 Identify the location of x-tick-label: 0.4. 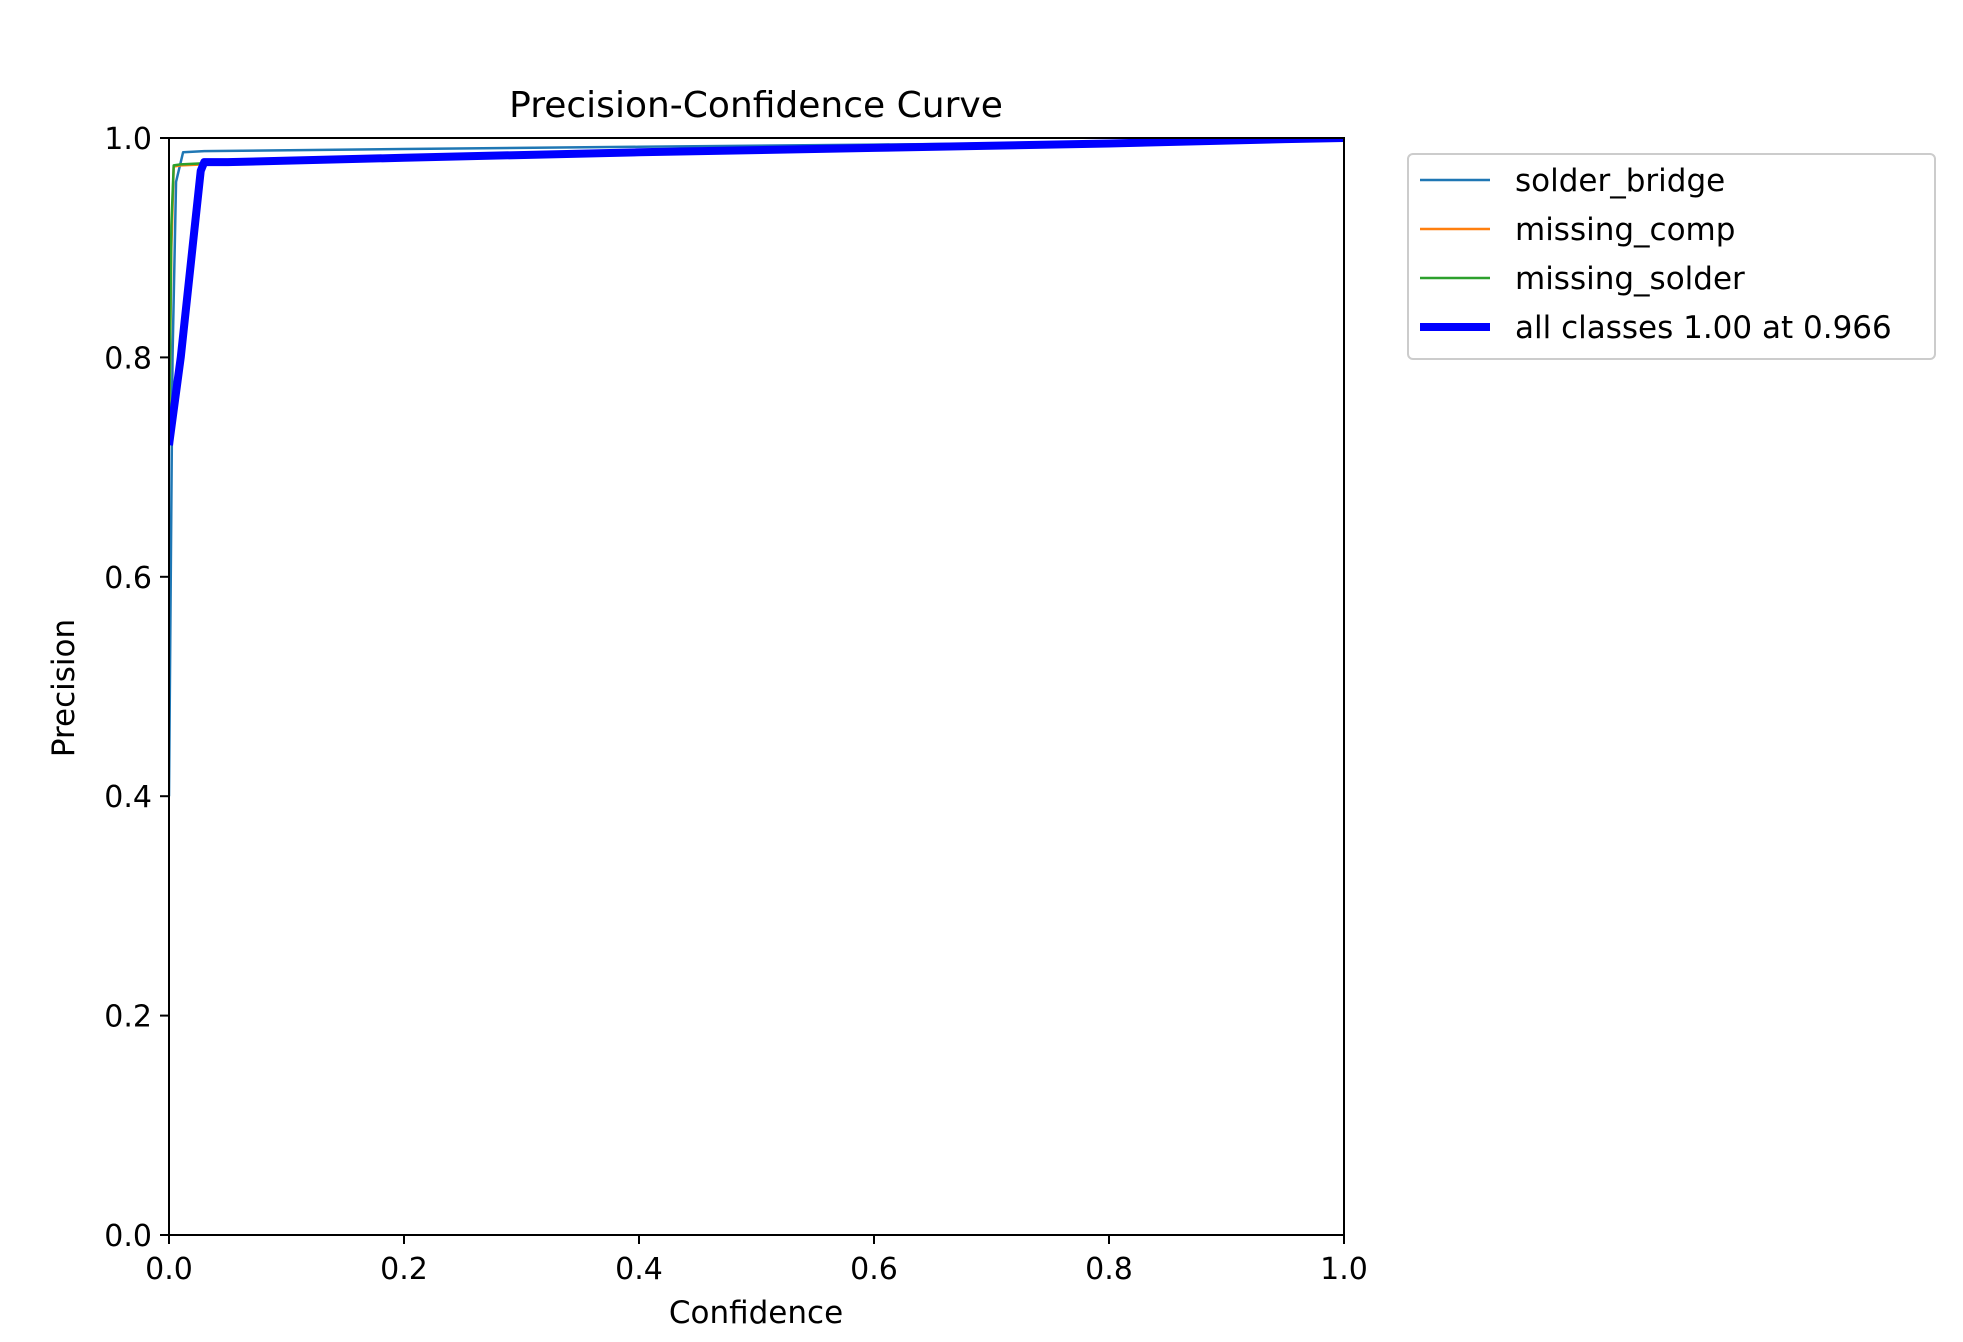
(639, 1269).